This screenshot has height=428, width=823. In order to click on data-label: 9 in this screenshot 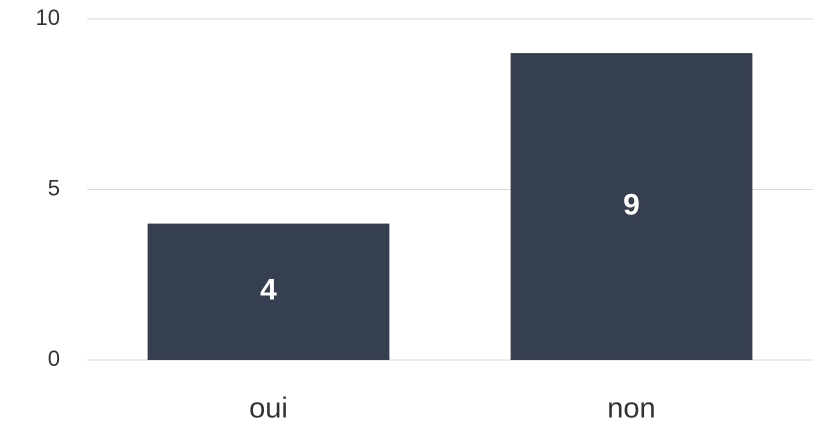, I will do `click(631, 204)`.